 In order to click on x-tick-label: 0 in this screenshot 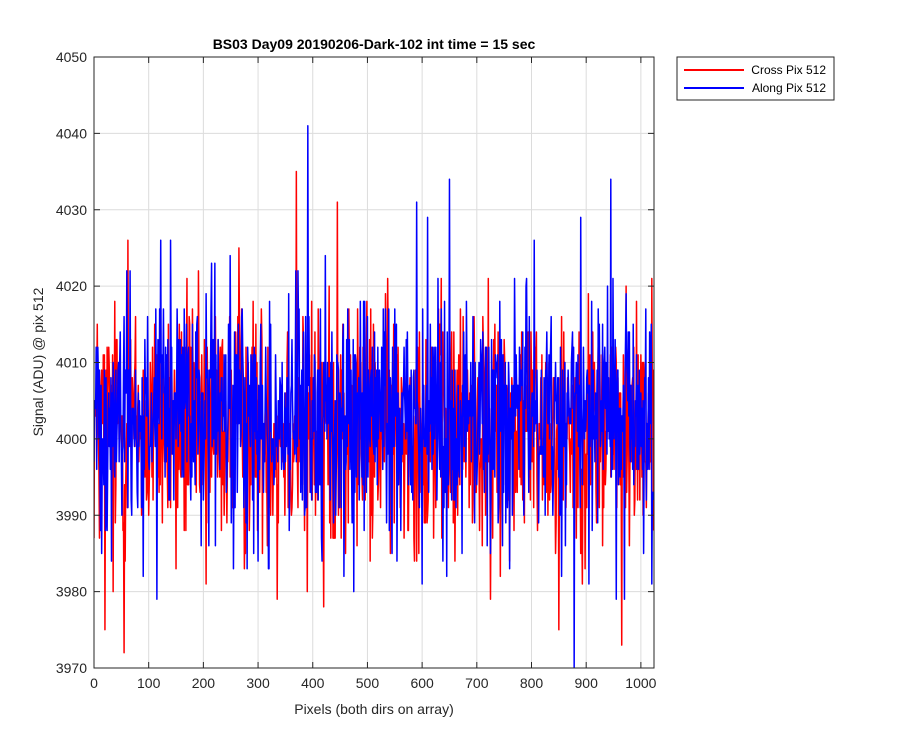, I will do `click(94, 683)`.